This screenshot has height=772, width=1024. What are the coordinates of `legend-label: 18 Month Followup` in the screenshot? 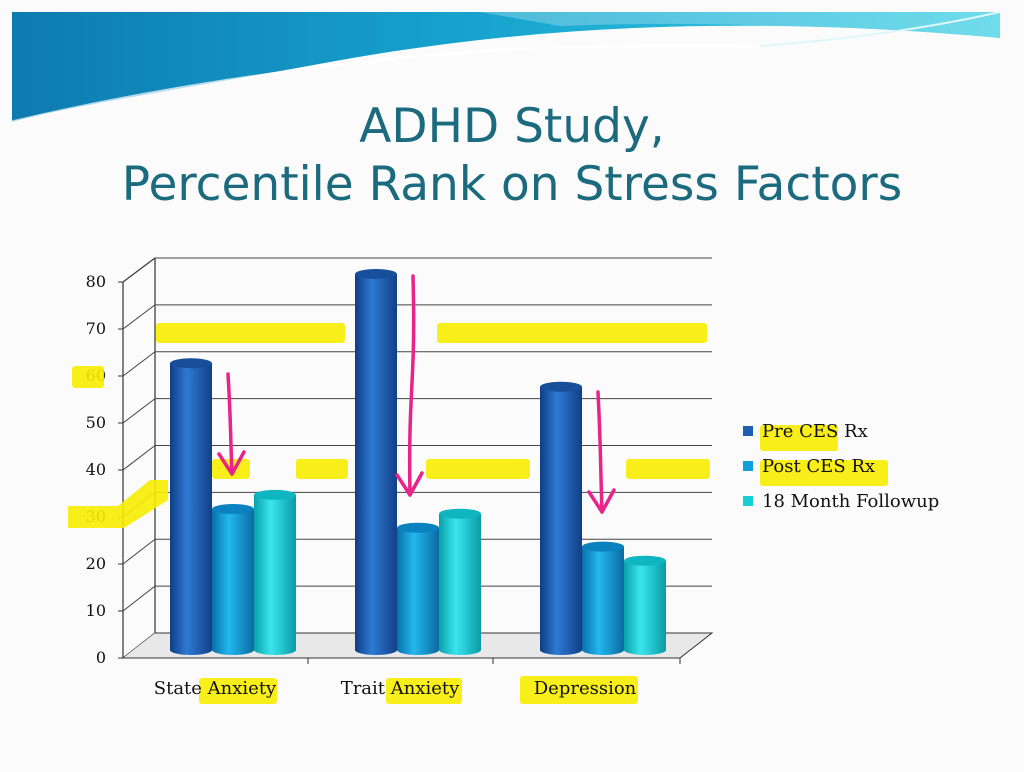 It's located at (850, 501).